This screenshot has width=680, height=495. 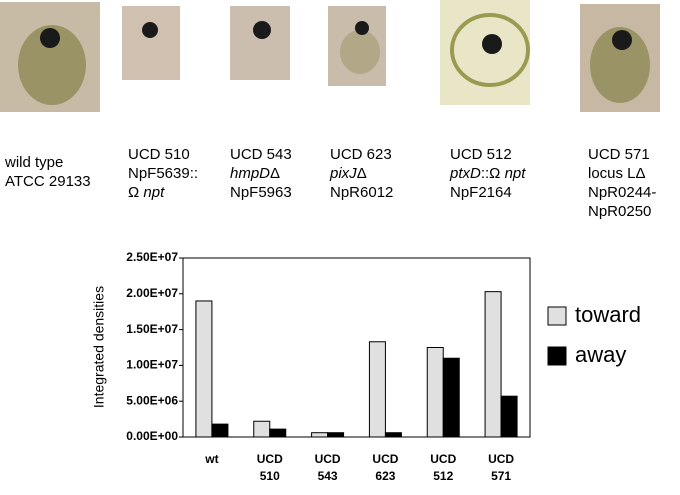 I want to click on x-tick-text: UCD 623, so click(x=385, y=467).